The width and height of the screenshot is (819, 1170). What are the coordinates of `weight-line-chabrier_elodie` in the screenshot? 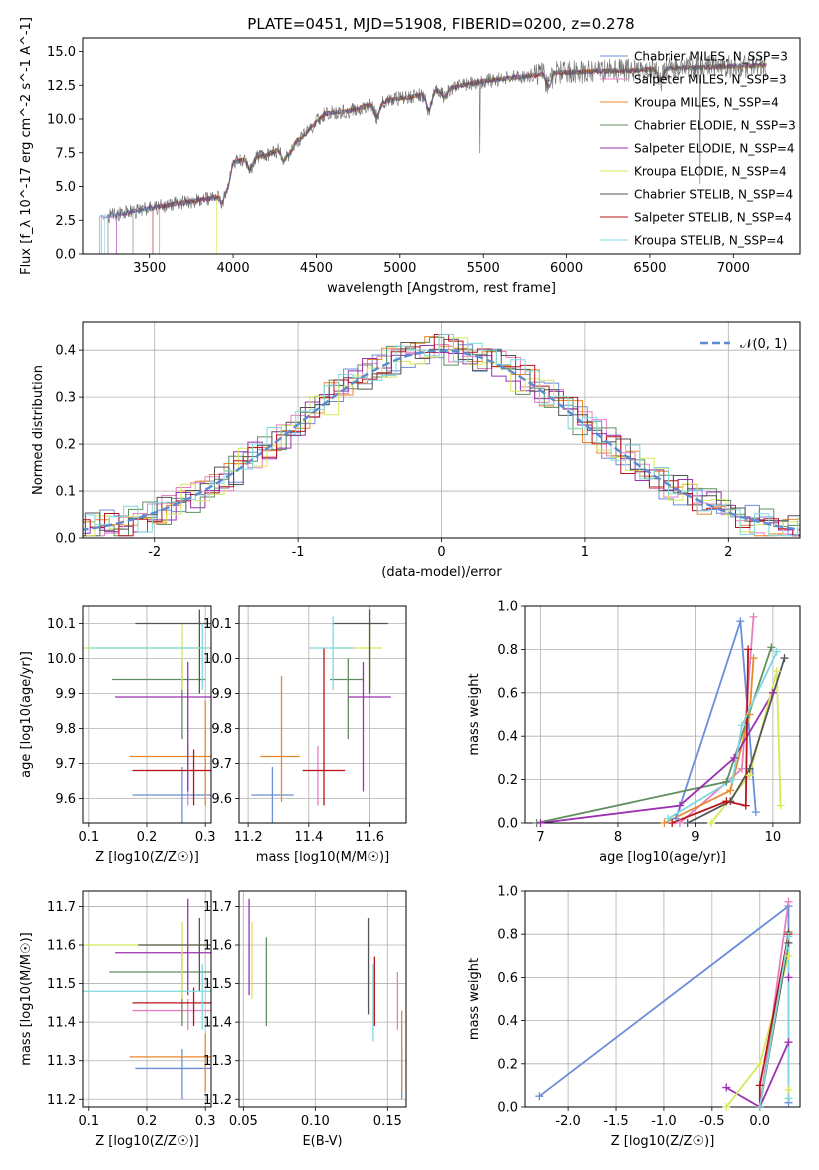 It's located at (654, 734).